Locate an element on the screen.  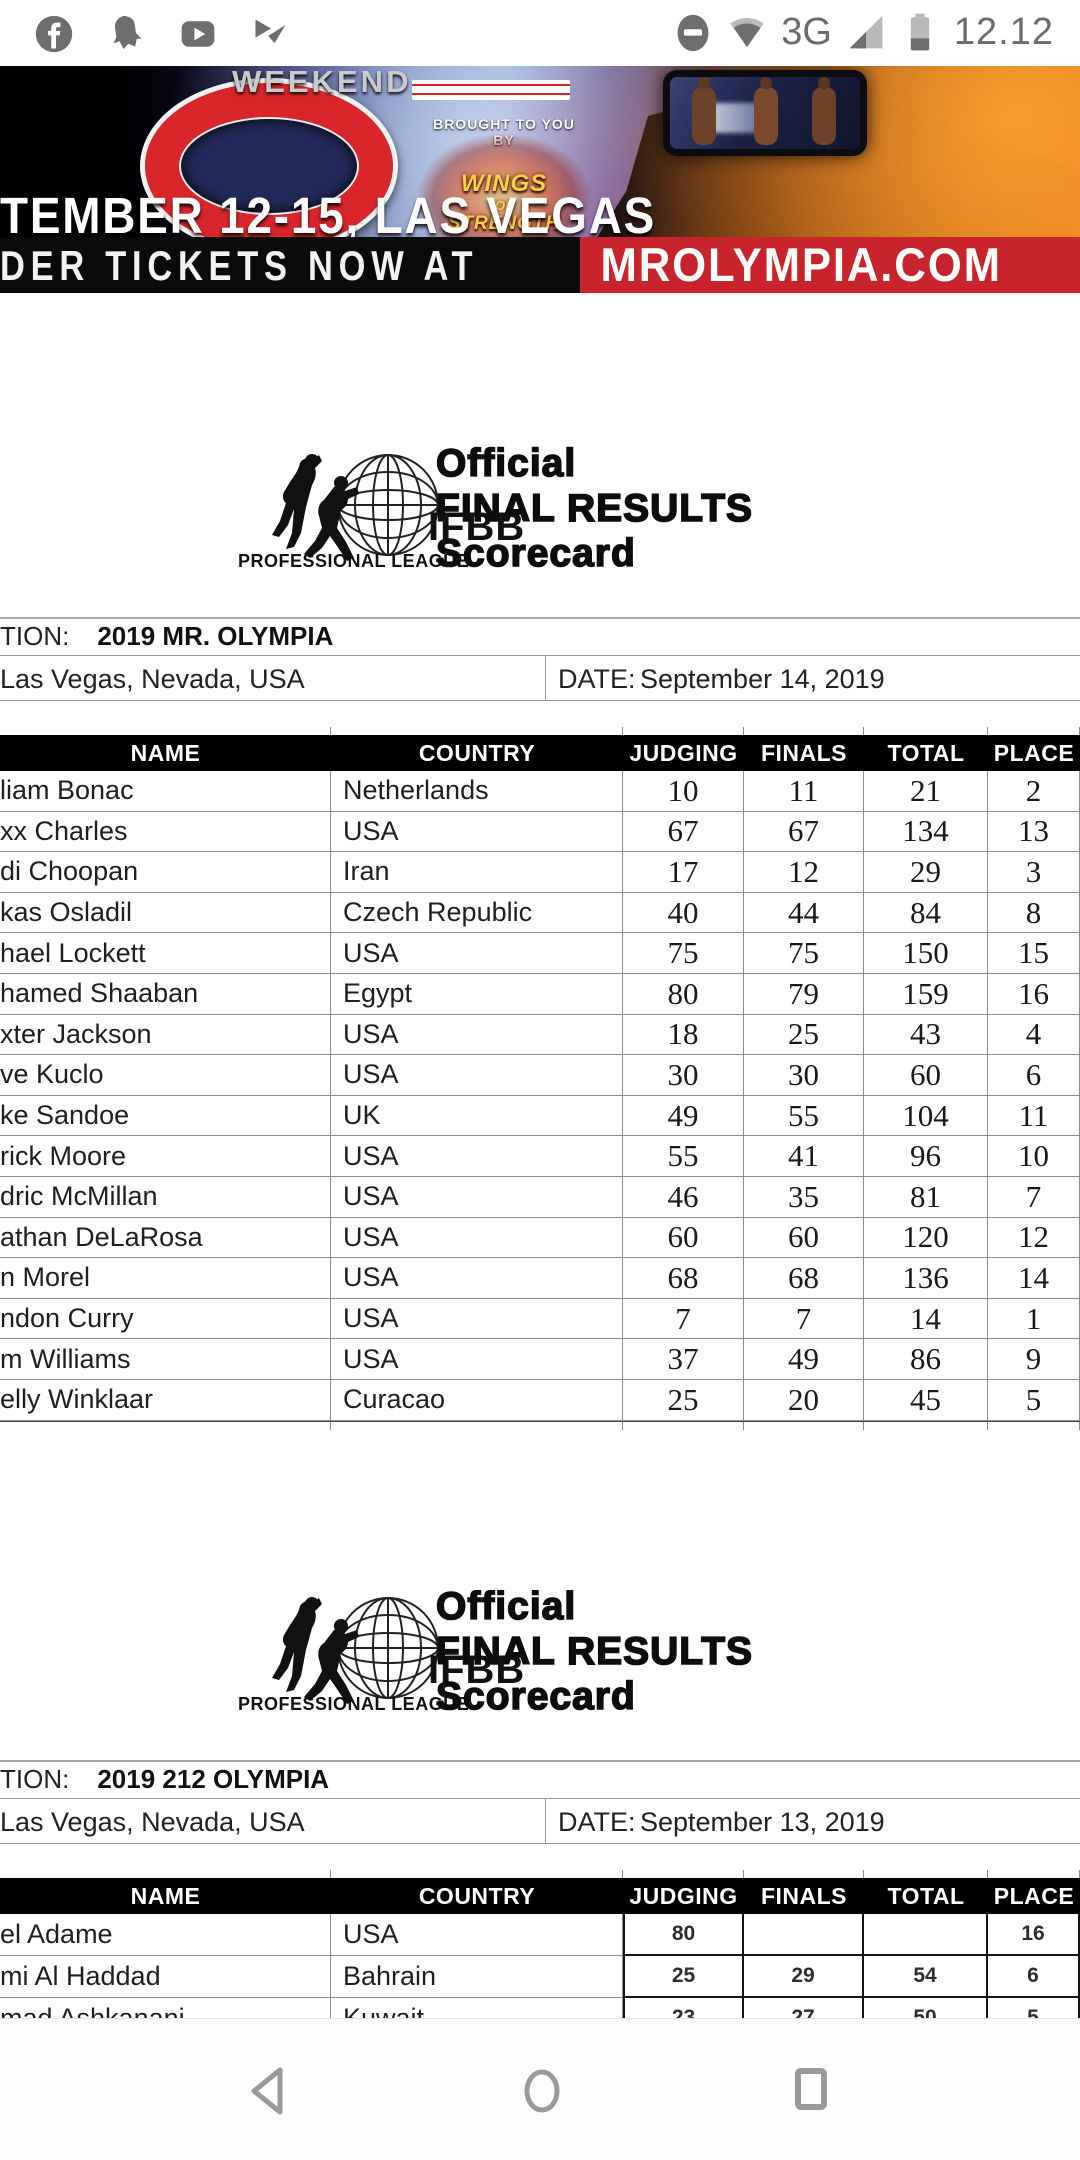
cell-name: ke Sandoe is located at coordinates (165, 1116).